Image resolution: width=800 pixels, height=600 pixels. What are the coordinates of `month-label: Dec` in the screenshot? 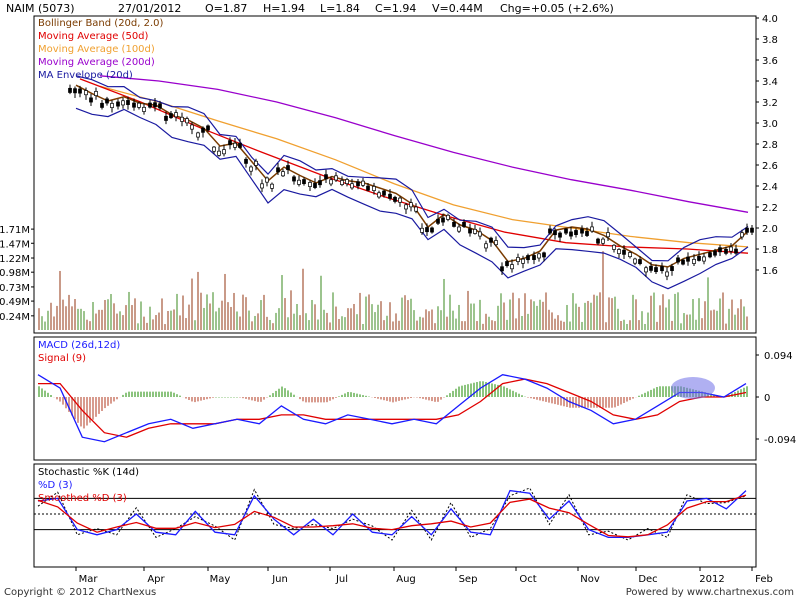 It's located at (647, 579).